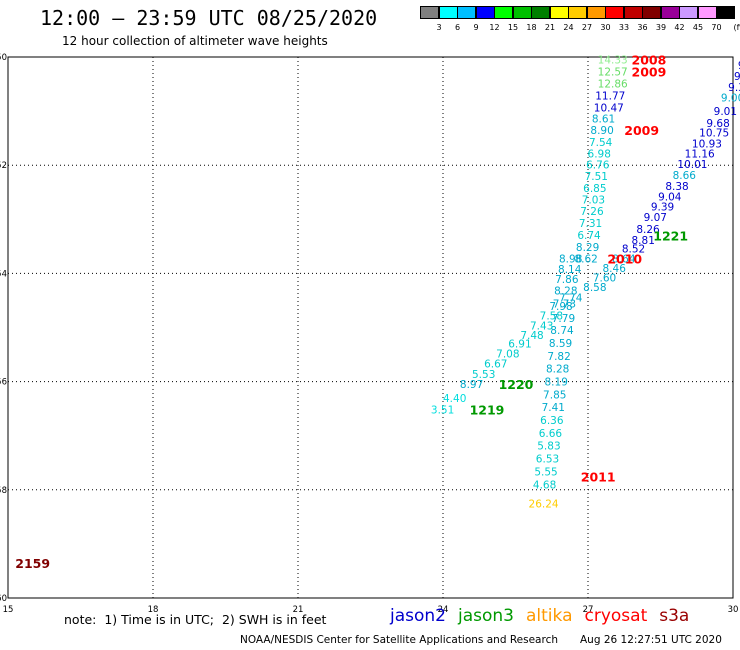 This screenshot has width=740, height=650. I want to click on legend-label: 21, so click(550, 27).